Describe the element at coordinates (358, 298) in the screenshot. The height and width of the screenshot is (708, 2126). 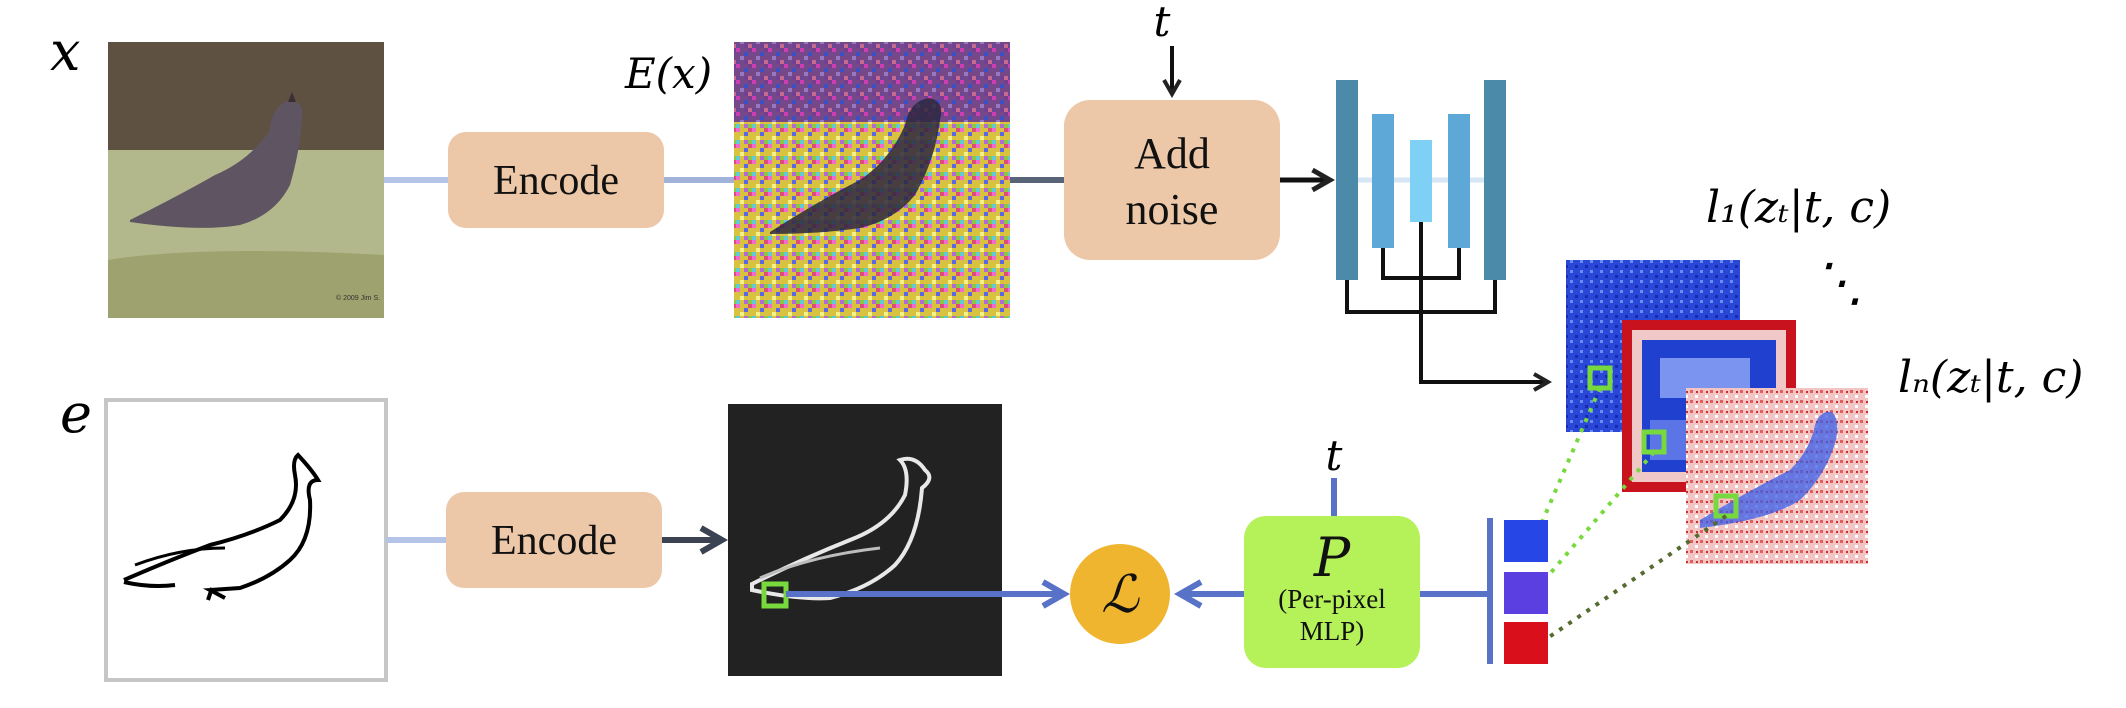
I see `photo-credit: © 2009 Jim S.` at that location.